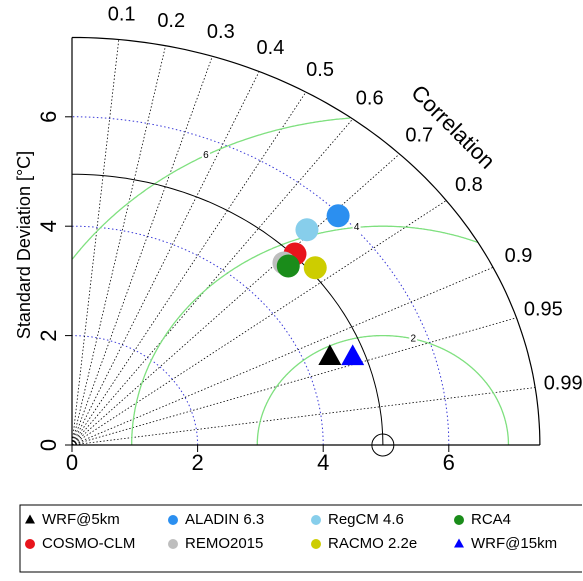 The image size is (583, 581). What do you see at coordinates (271, 48) in the screenshot?
I see `correlation-tick-label: 0.4` at bounding box center [271, 48].